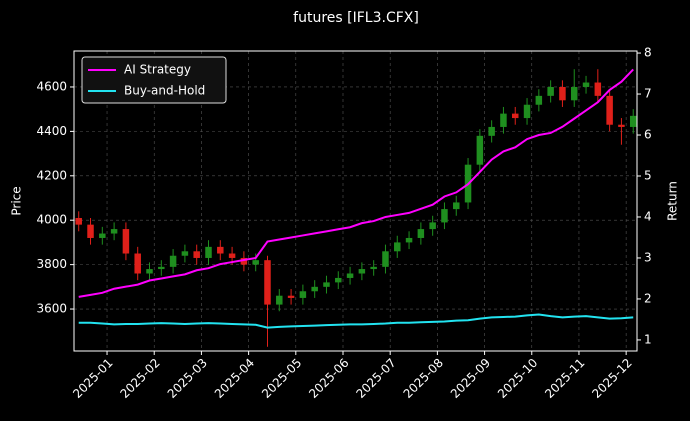 This screenshot has width=690, height=421. What do you see at coordinates (51, 220) in the screenshot?
I see `y-tick-label: 4000` at bounding box center [51, 220].